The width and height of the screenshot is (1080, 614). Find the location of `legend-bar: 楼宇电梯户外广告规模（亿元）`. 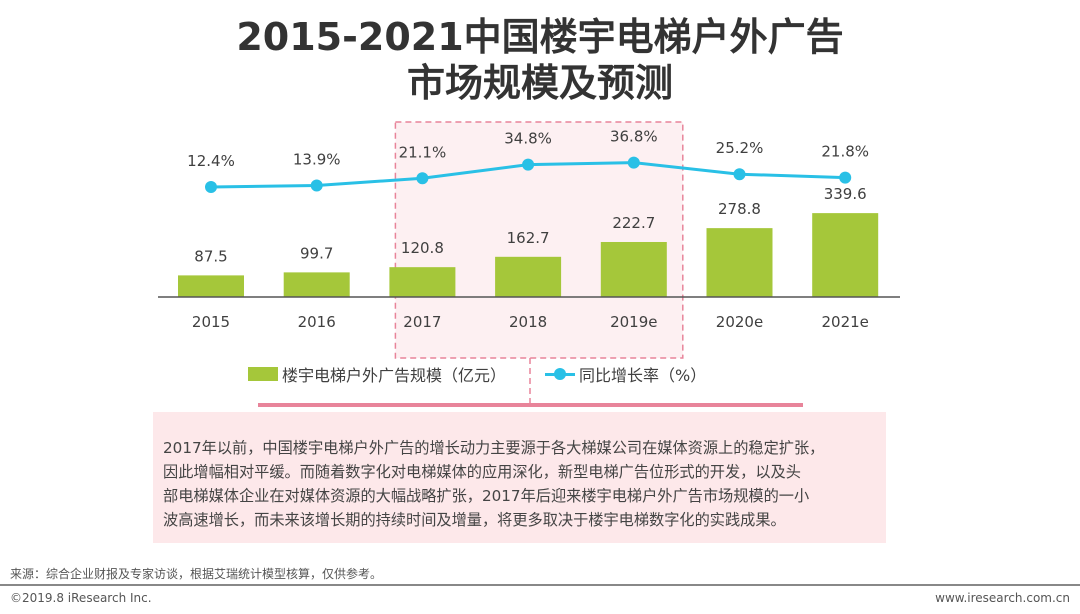

legend-bar: 楼宇电梯户外广告规模（亿元） is located at coordinates (377, 374).